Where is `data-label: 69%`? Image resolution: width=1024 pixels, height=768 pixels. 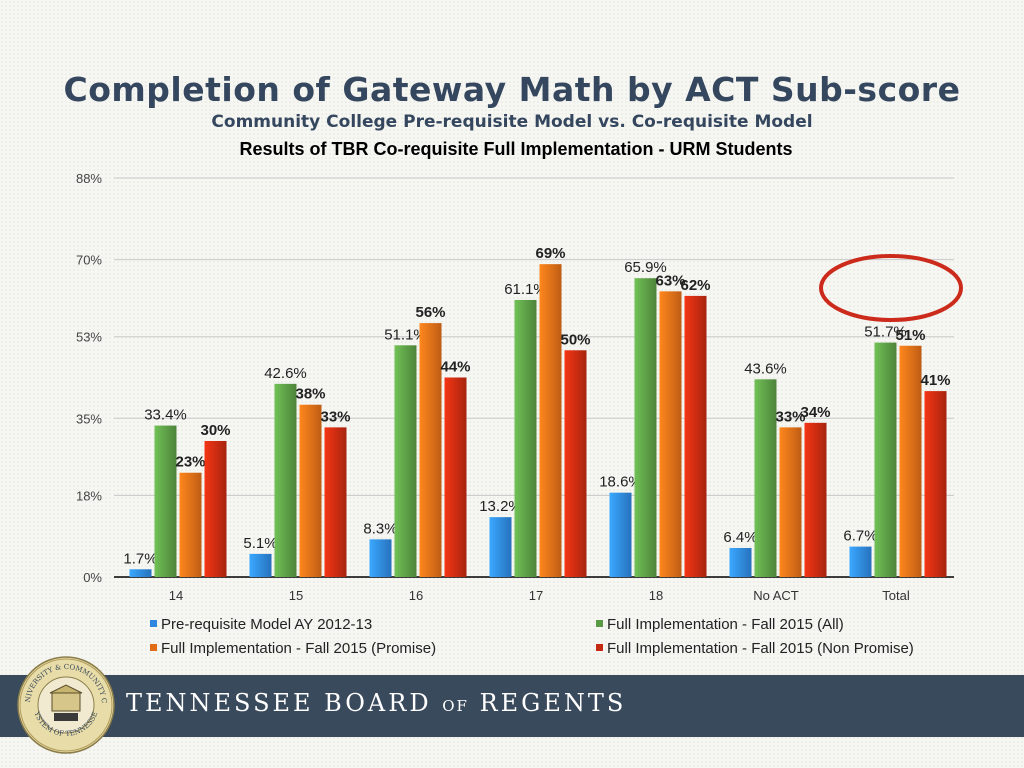
data-label: 69% is located at coordinates (550, 253).